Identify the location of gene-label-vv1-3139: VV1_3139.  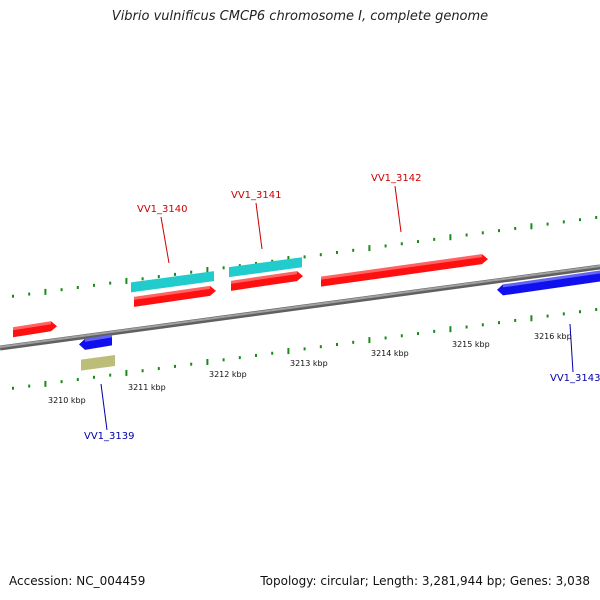
(109, 436).